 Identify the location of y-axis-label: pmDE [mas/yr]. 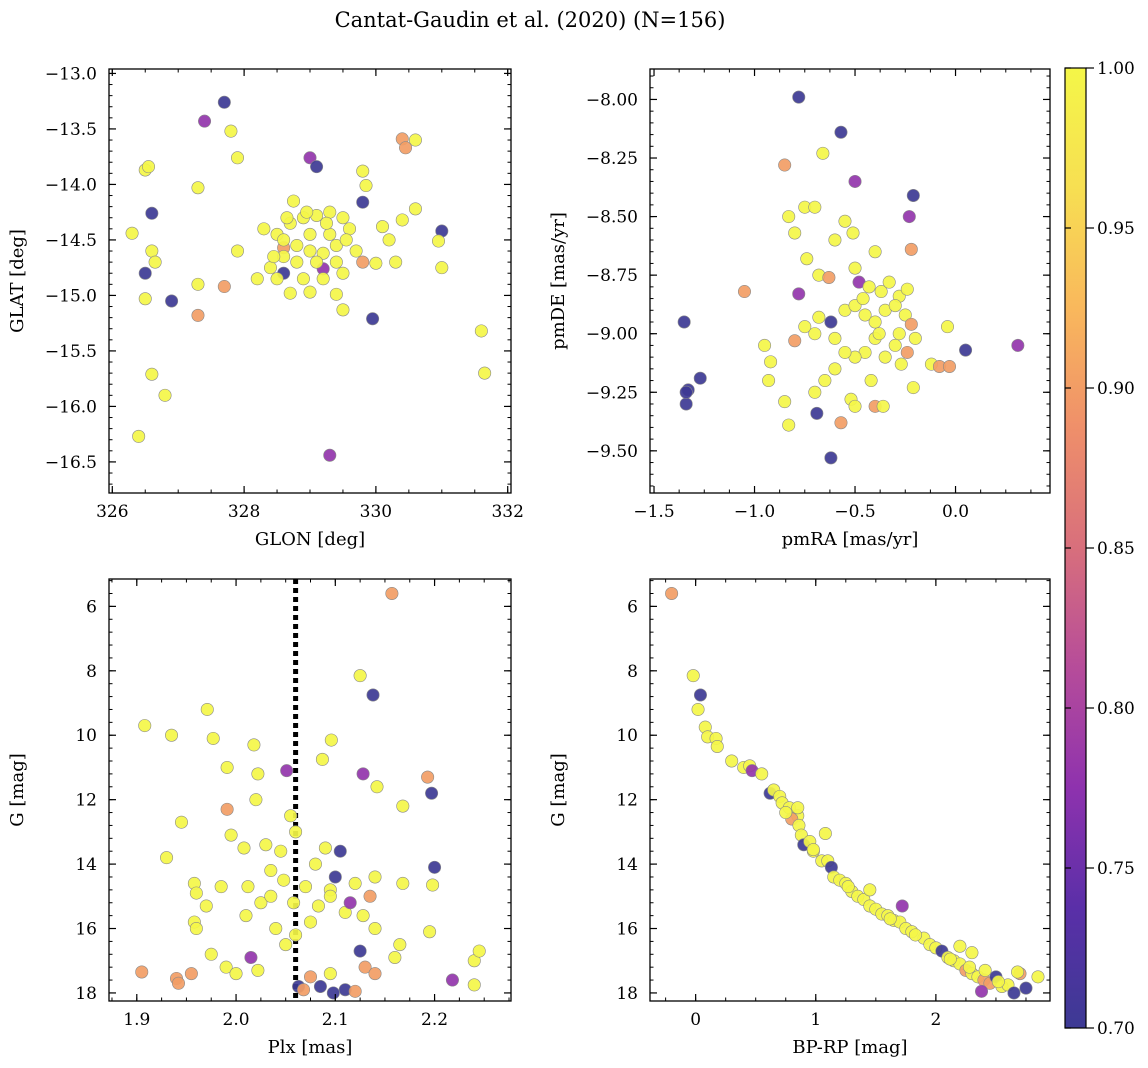
(558, 281).